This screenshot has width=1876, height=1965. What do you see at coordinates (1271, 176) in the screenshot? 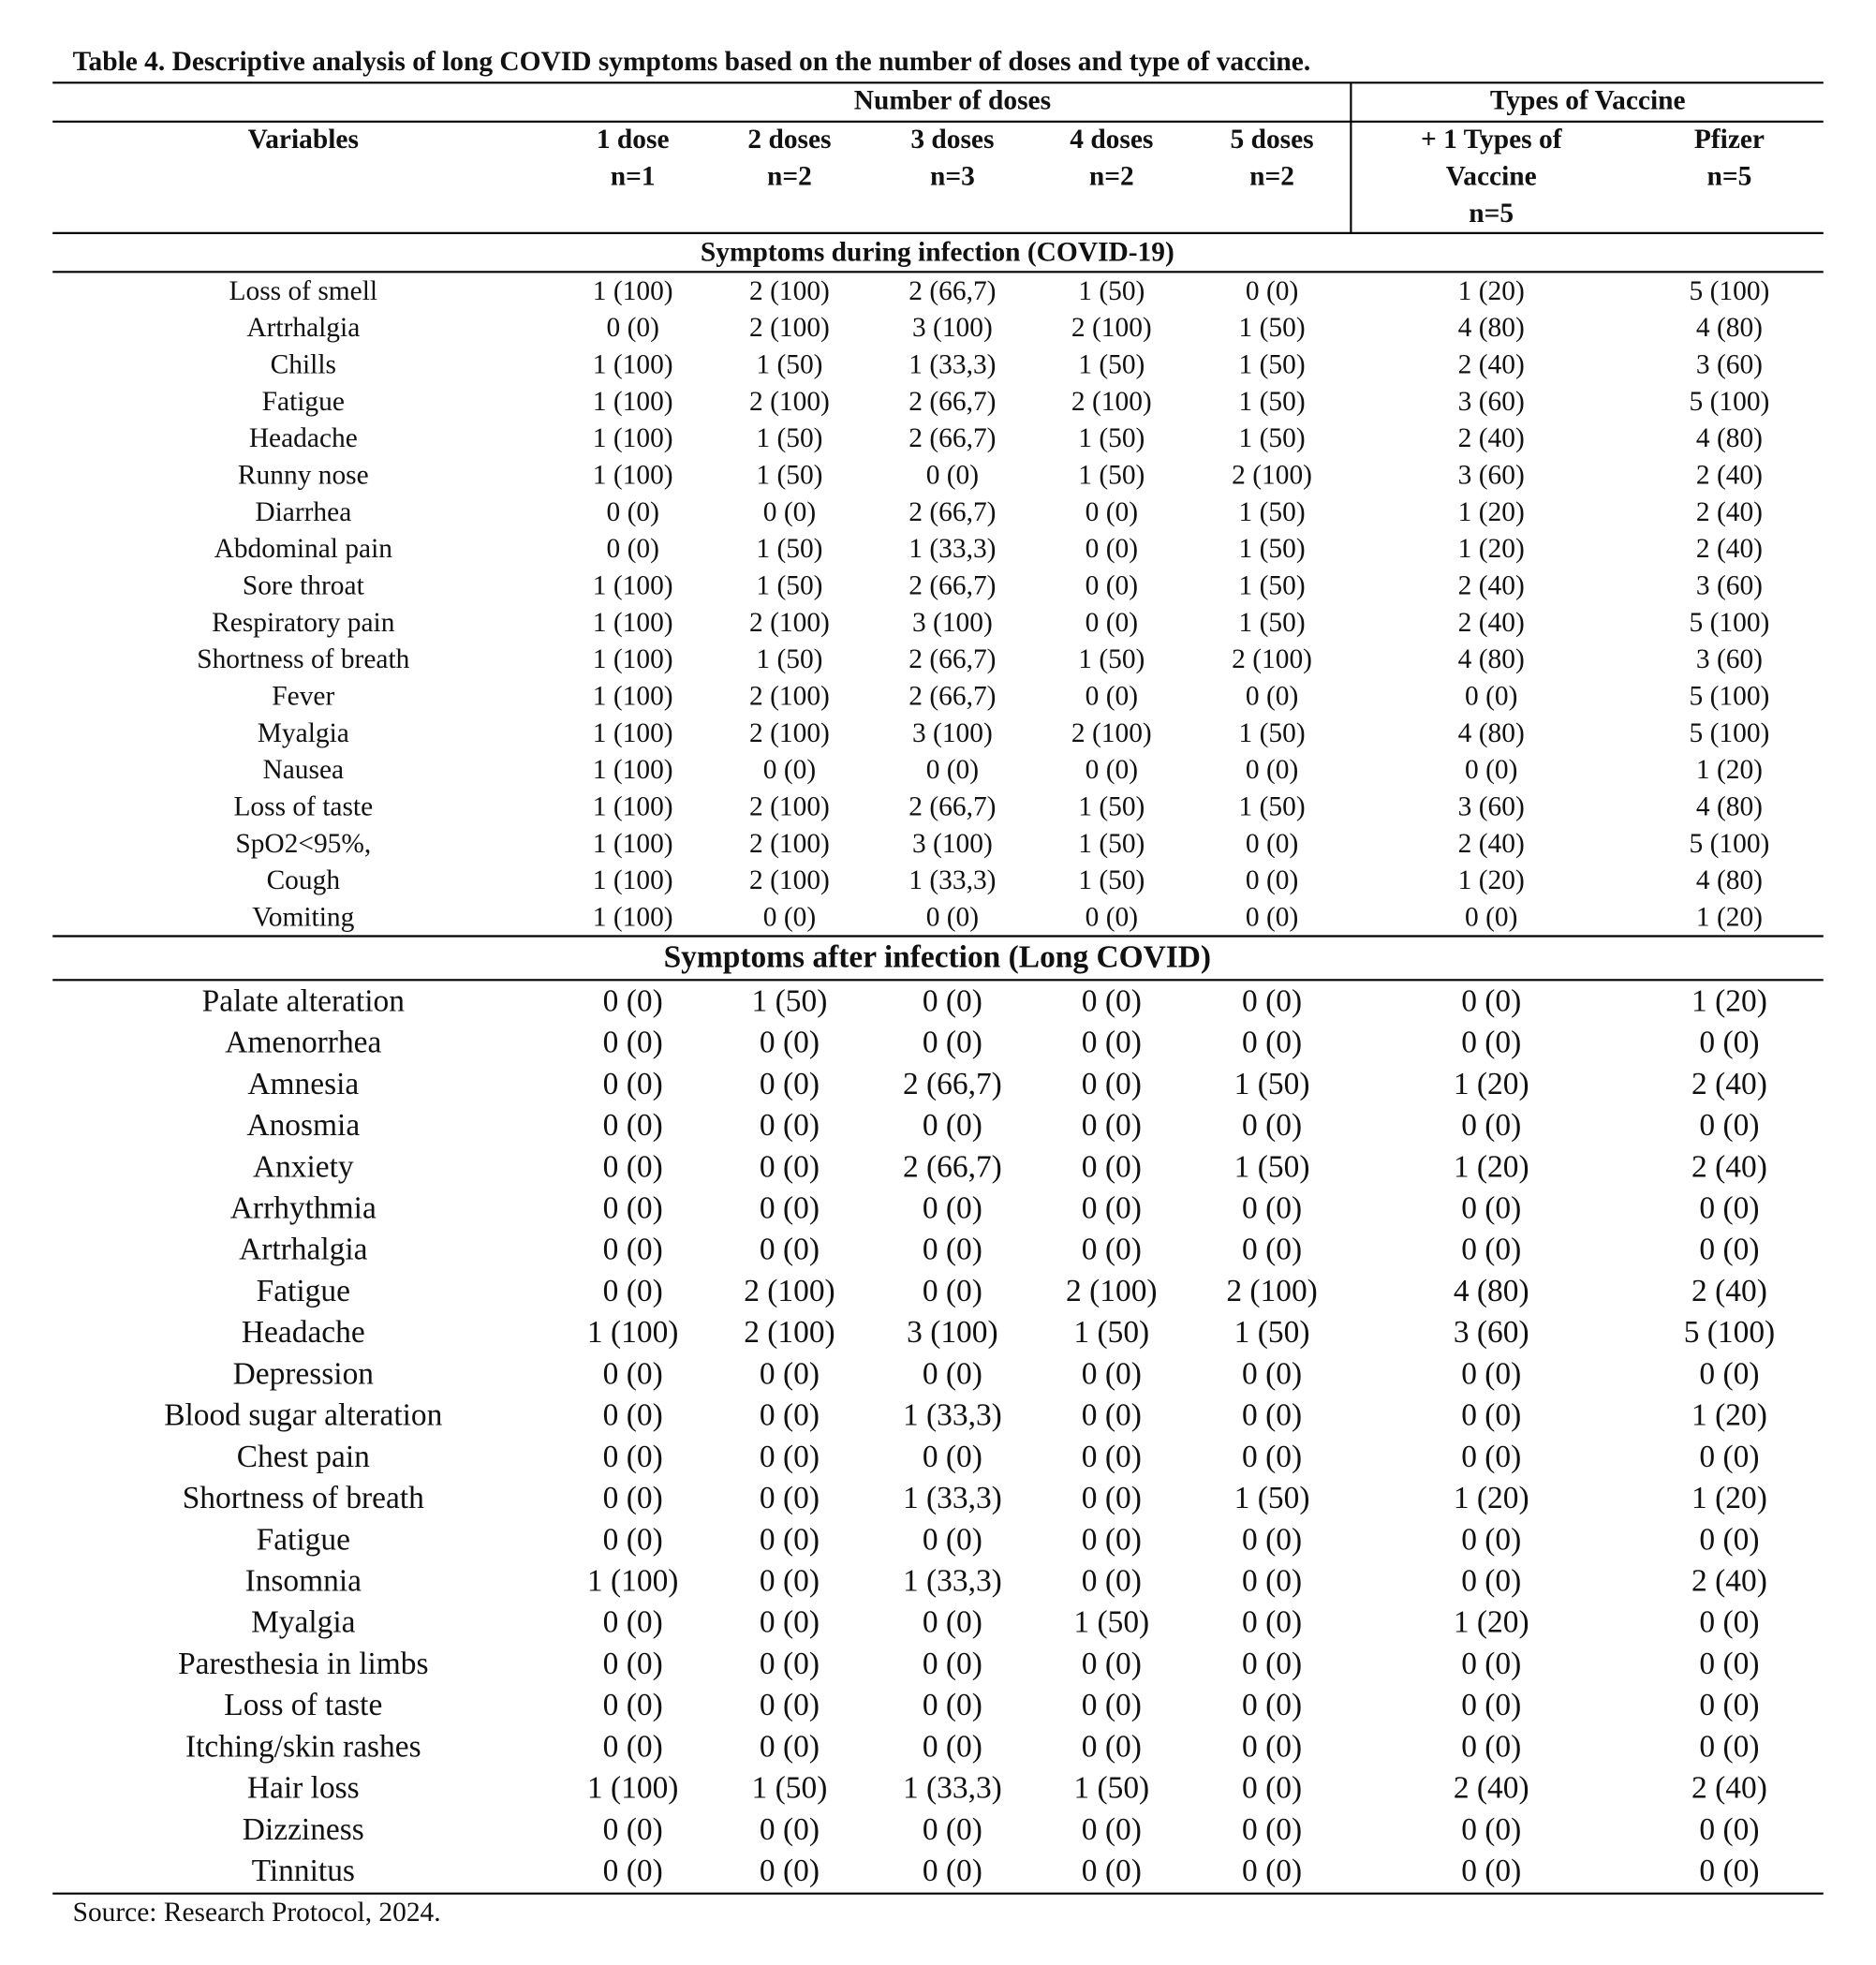
I see `column-header: n=2` at bounding box center [1271, 176].